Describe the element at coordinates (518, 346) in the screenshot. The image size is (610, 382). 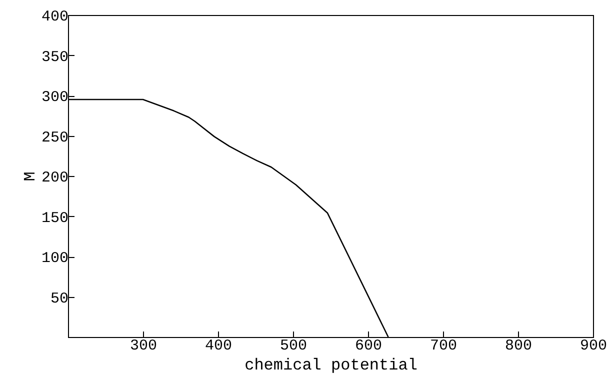
I see `x-tick-label: 800` at that location.